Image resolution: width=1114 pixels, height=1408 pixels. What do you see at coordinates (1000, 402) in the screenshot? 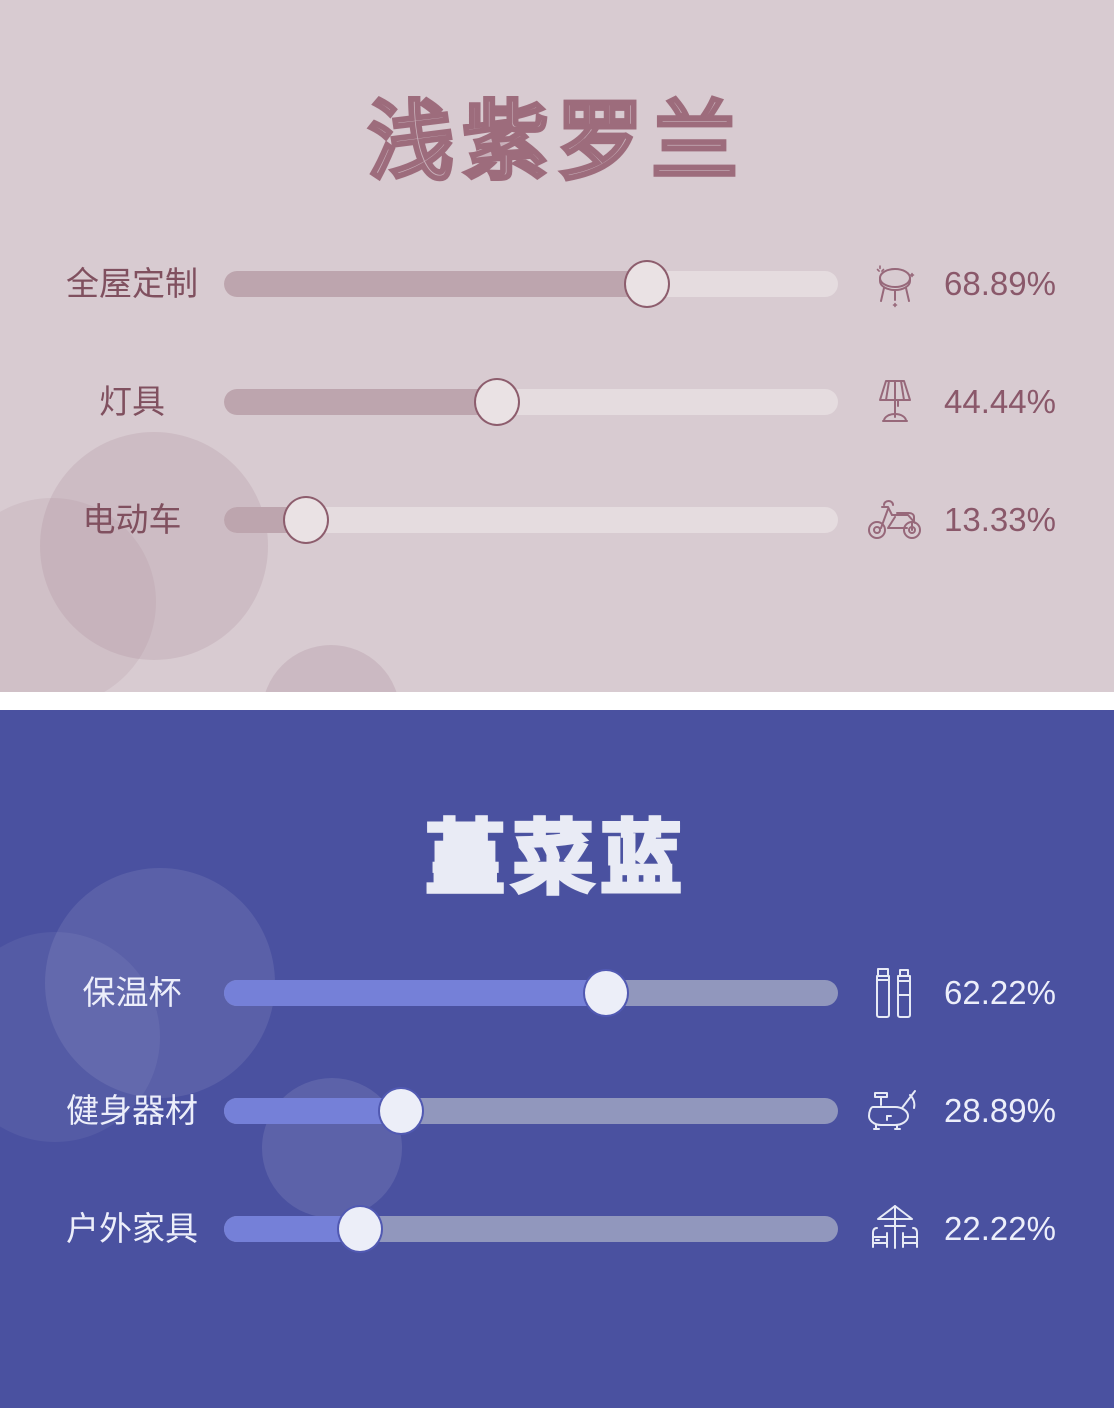
I see `slider-row-value: 44.44%` at bounding box center [1000, 402].